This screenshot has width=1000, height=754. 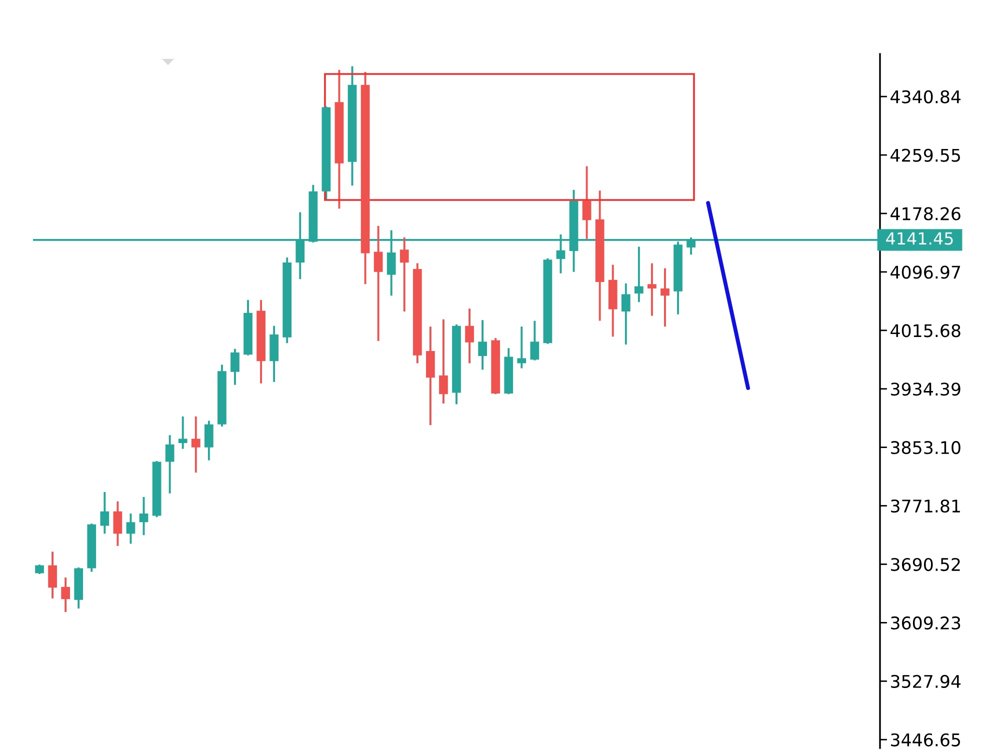 What do you see at coordinates (925, 565) in the screenshot?
I see `y-tick-label: 3690.52` at bounding box center [925, 565].